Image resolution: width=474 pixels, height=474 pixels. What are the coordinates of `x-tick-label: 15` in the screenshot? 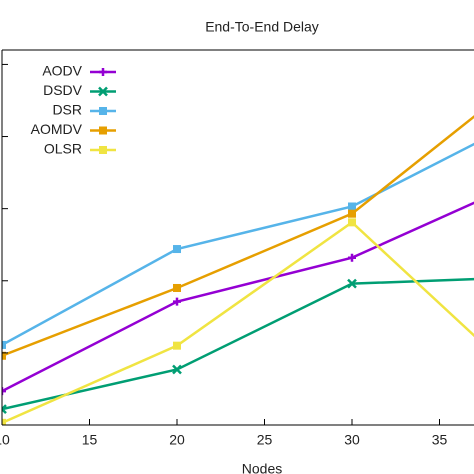 It's located at (90, 440).